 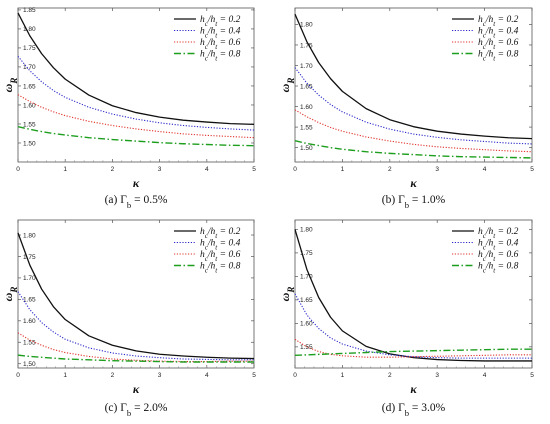 I want to click on panel-caption: (c) Γb = 2.0%, so click(x=136, y=410).